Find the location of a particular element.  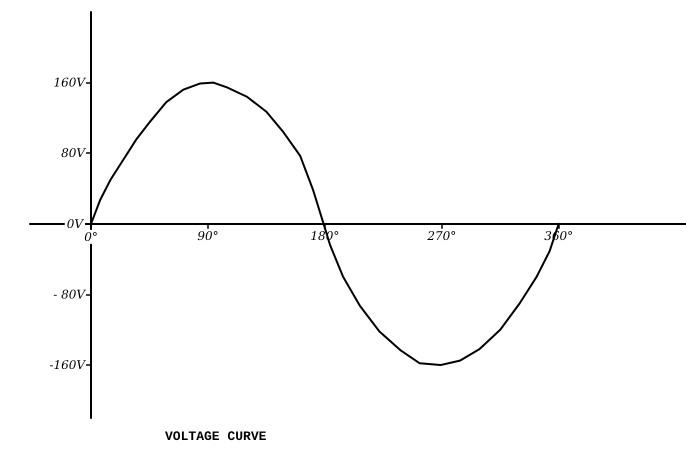

y-tick-label: 0V is located at coordinates (75, 223).